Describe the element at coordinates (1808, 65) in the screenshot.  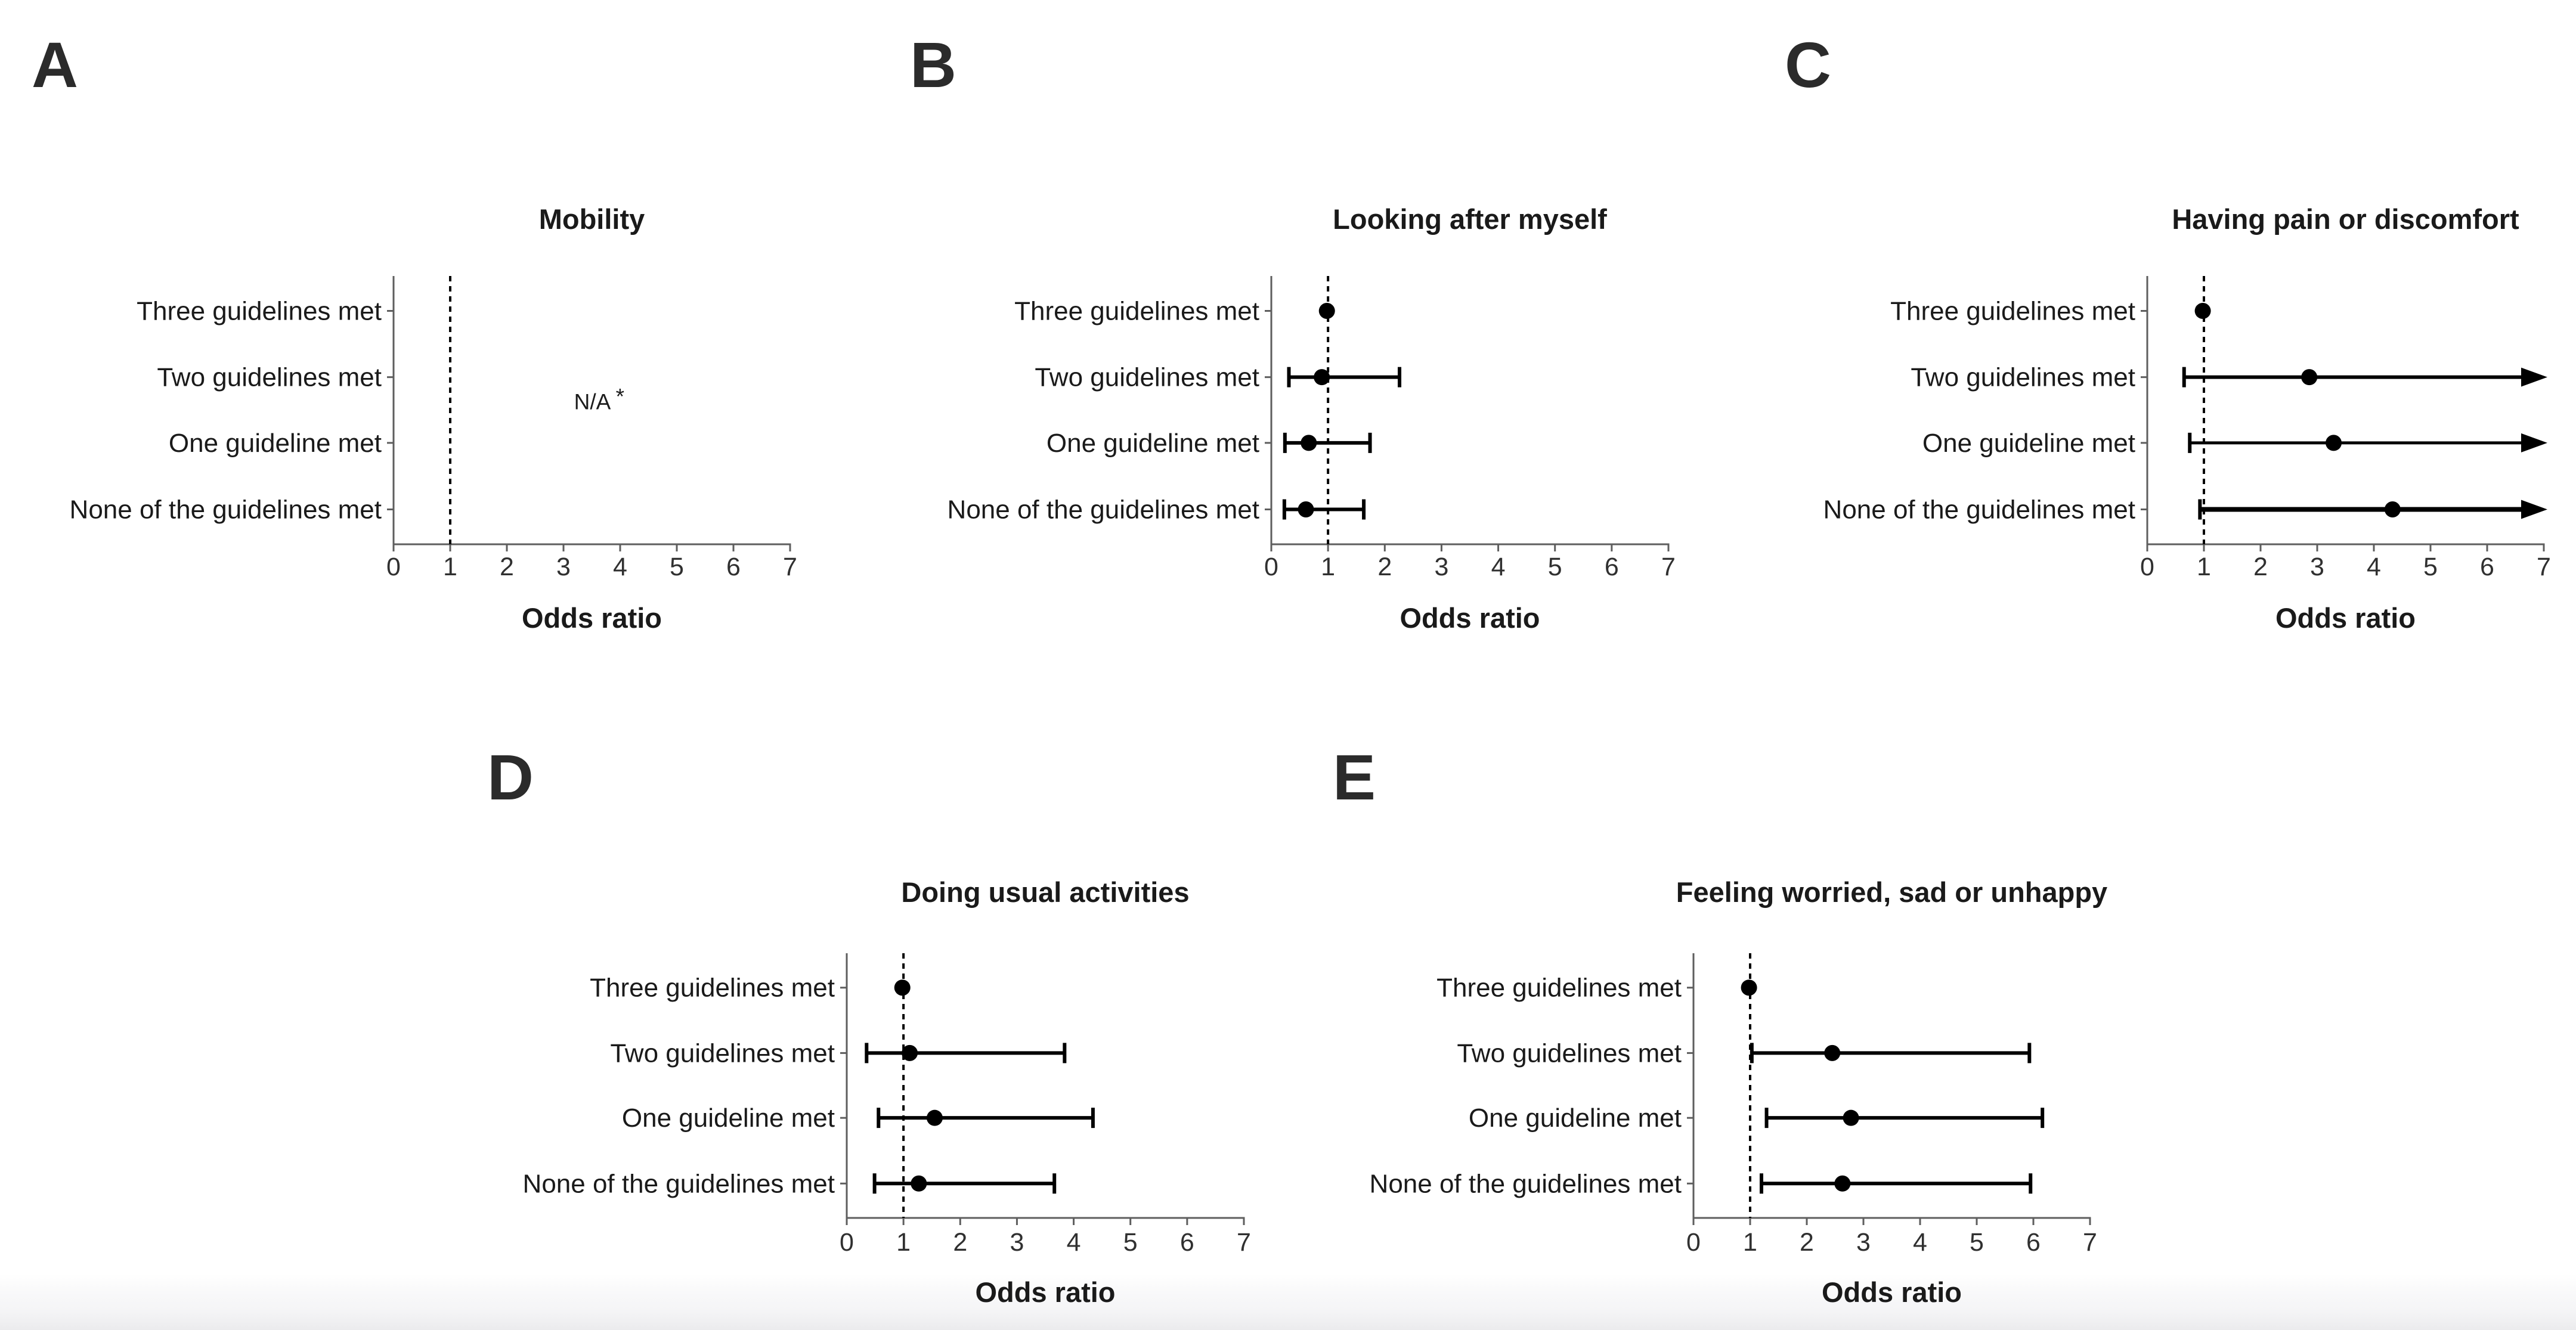
I see `panel-letter: C` at that location.